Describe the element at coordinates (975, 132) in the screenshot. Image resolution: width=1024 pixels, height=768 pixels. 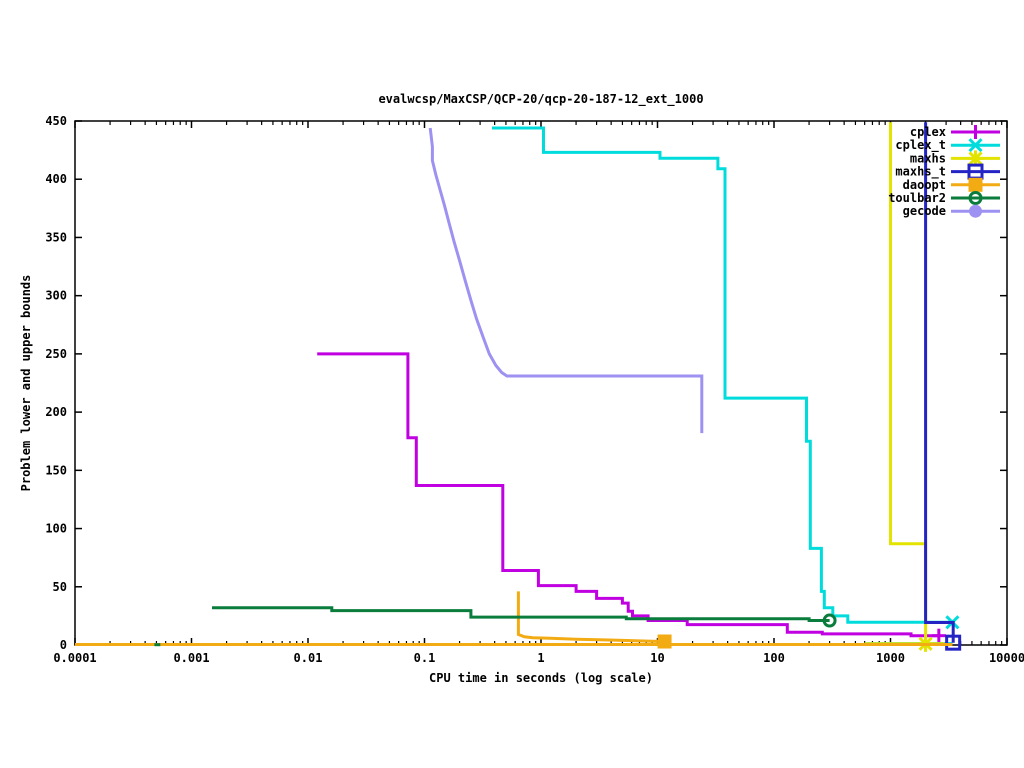
I see `legend-marker-cplex` at that location.